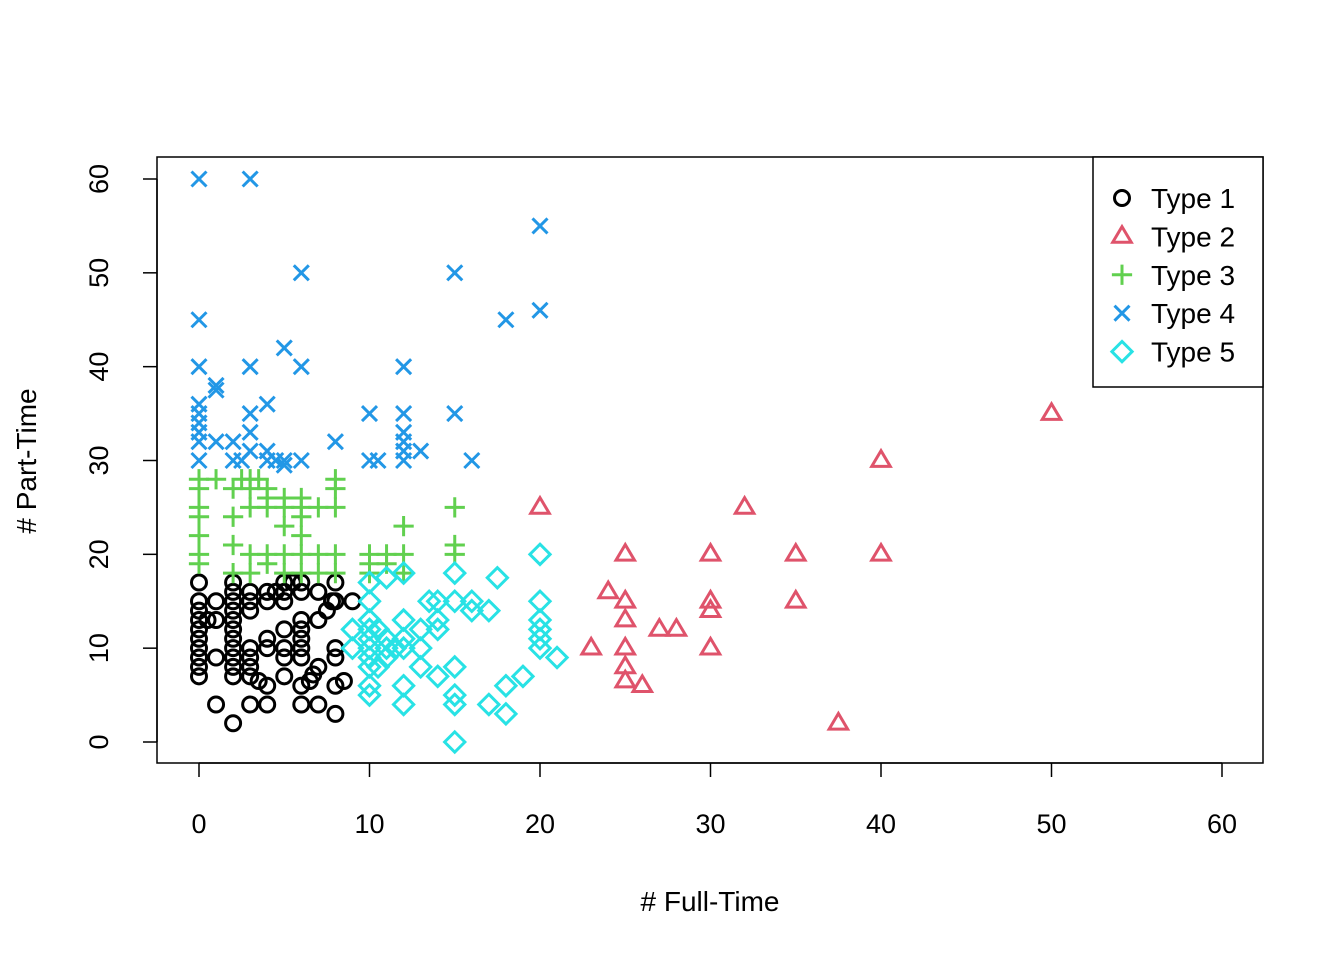  What do you see at coordinates (198, 824) in the screenshot?
I see `x-tick-label: 0` at bounding box center [198, 824].